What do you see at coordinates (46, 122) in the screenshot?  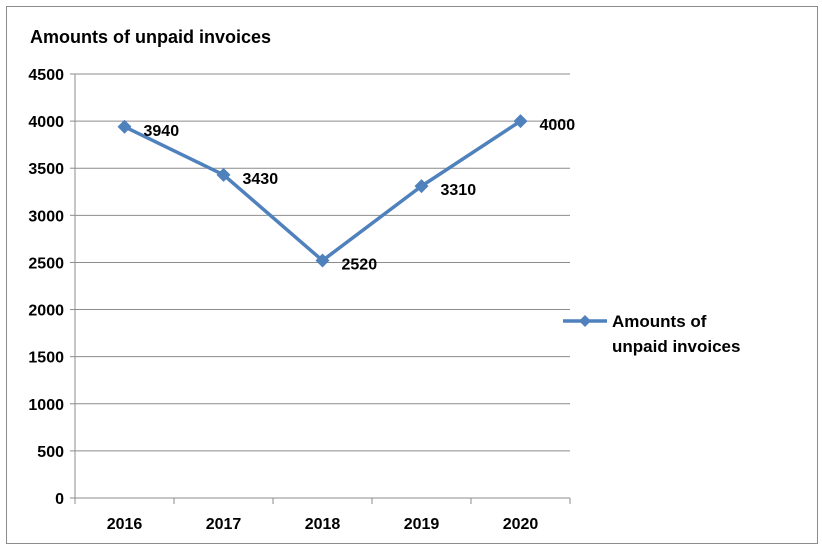 I see `y-tick-label: 4000` at bounding box center [46, 122].